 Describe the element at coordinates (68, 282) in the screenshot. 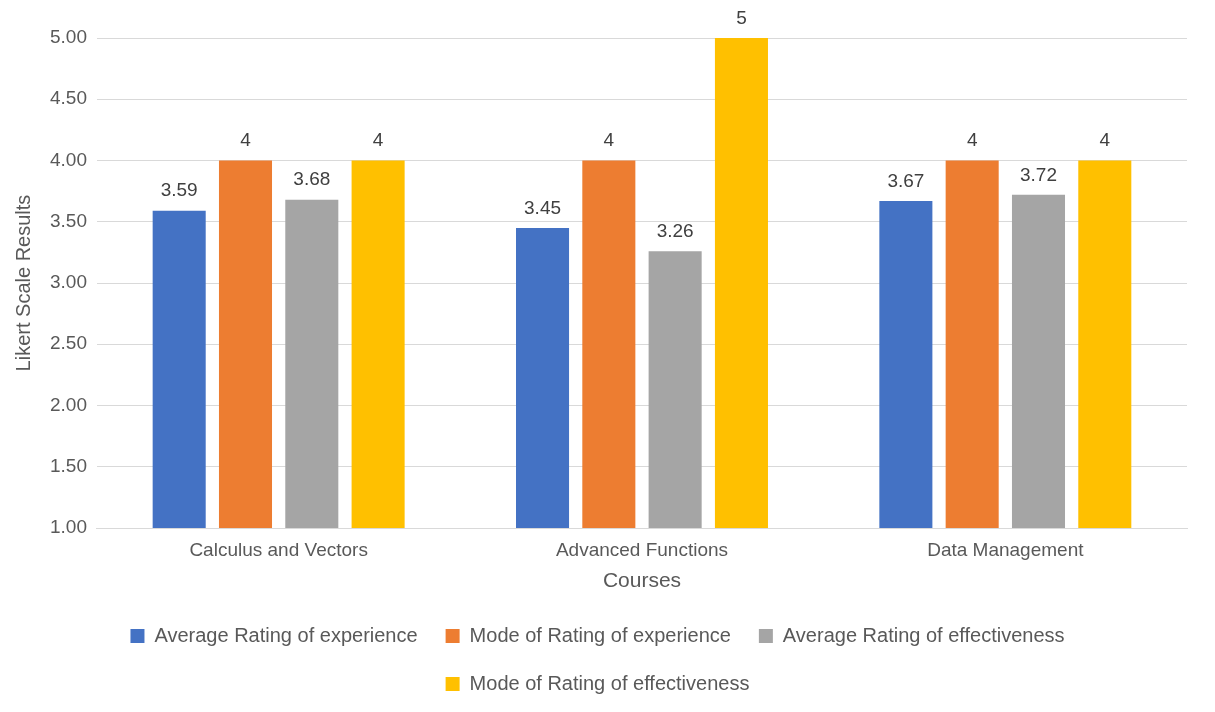

I see `y-tick-label: 3.00` at that location.